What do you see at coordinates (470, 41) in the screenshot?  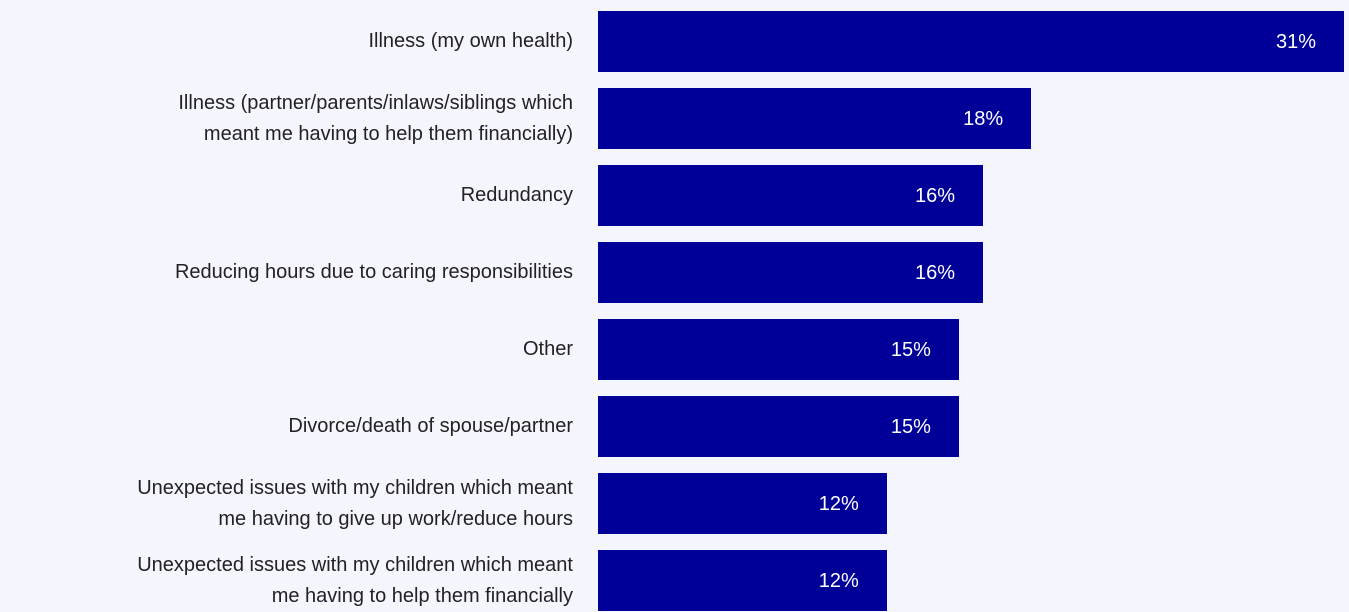 I see `category-label: Illness (my own health)` at bounding box center [470, 41].